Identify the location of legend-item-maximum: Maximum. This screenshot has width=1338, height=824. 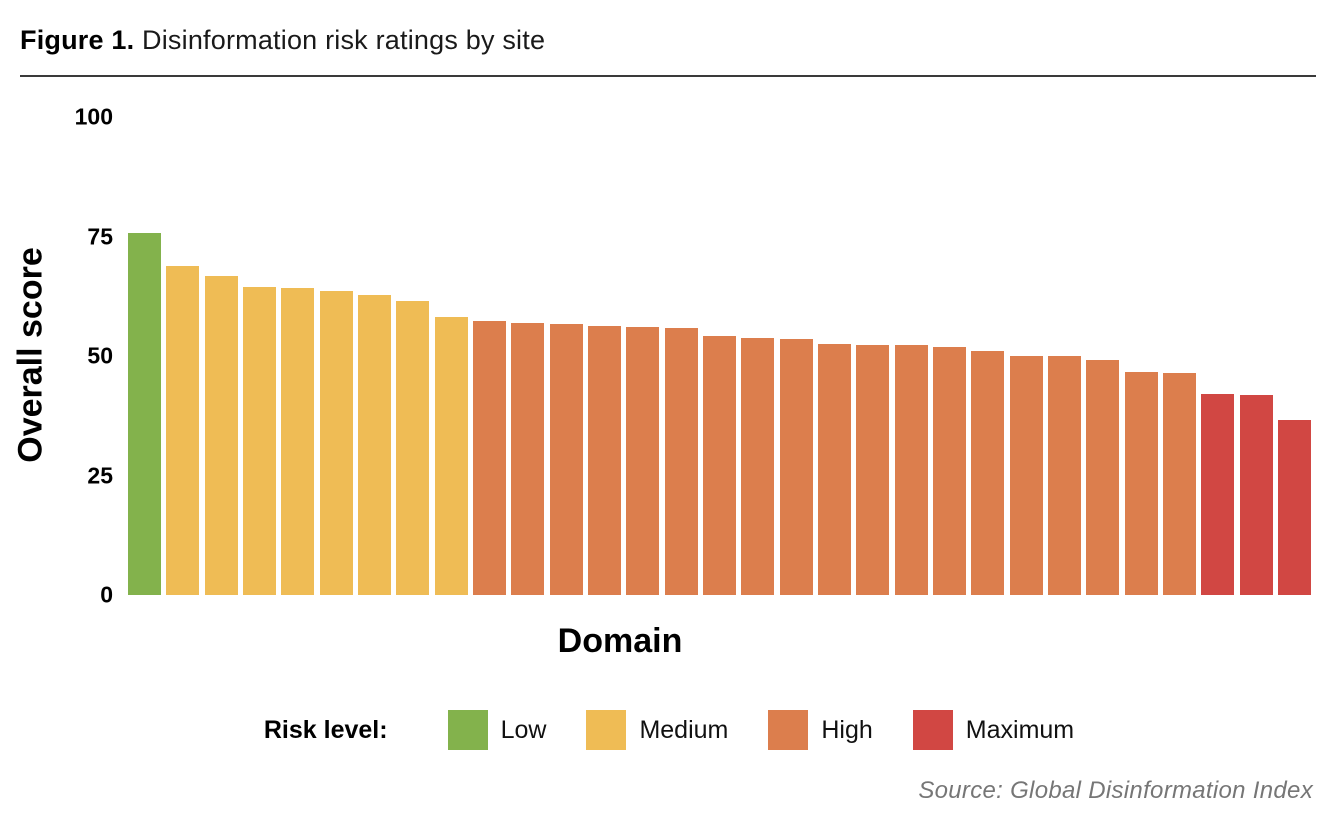
(993, 730).